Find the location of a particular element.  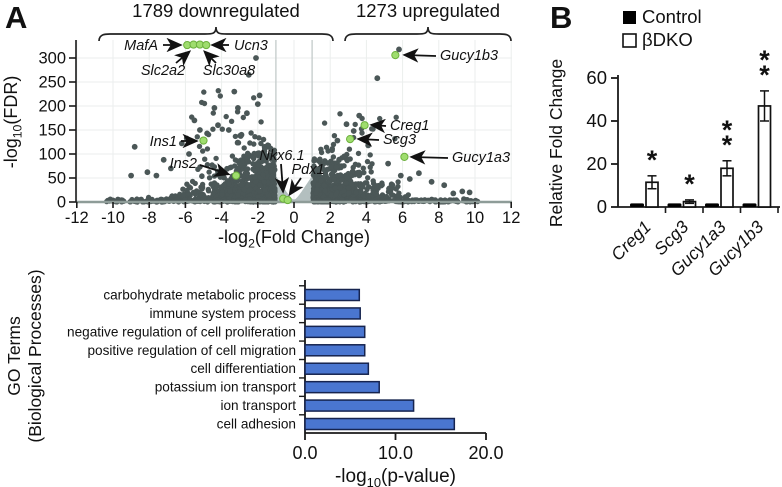

go-x-tick-label: 10.0 is located at coordinates (395, 453).